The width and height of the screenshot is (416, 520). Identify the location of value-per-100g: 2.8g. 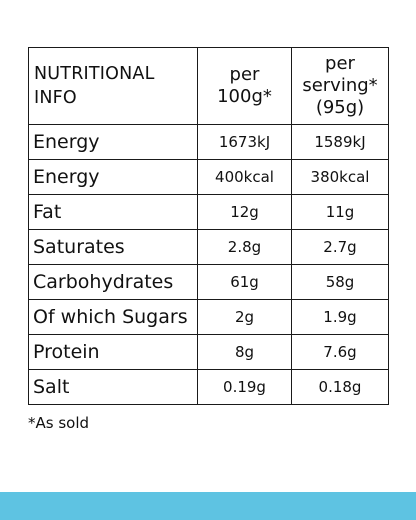
(244, 247).